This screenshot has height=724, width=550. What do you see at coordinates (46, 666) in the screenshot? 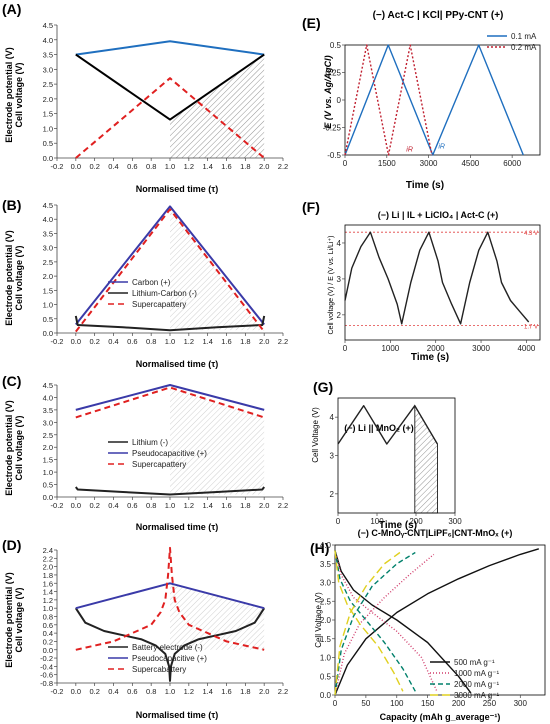
I see `y-tick-label: -0.4` at bounding box center [46, 666].